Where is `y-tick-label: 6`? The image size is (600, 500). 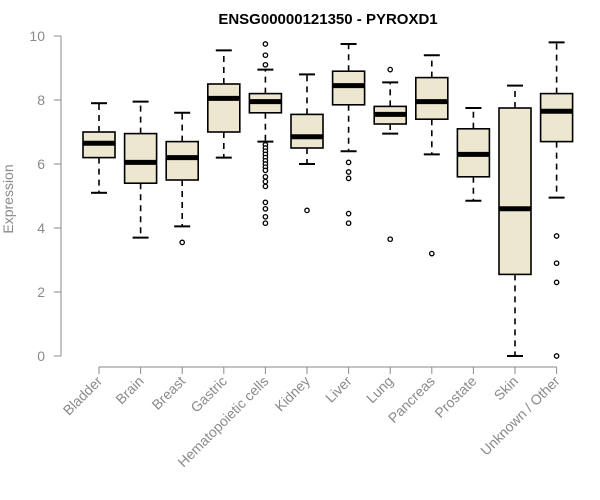 y-tick-label: 6 is located at coordinates (41, 164).